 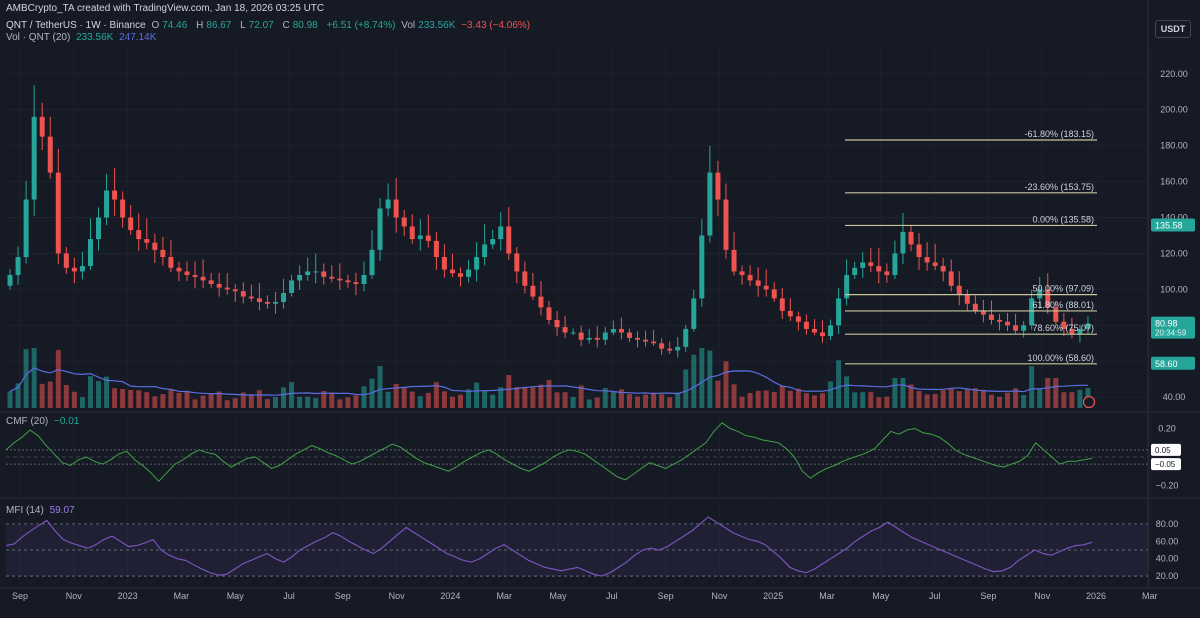 What do you see at coordinates (666, 596) in the screenshot?
I see `x-tick-label: Sep` at bounding box center [666, 596].